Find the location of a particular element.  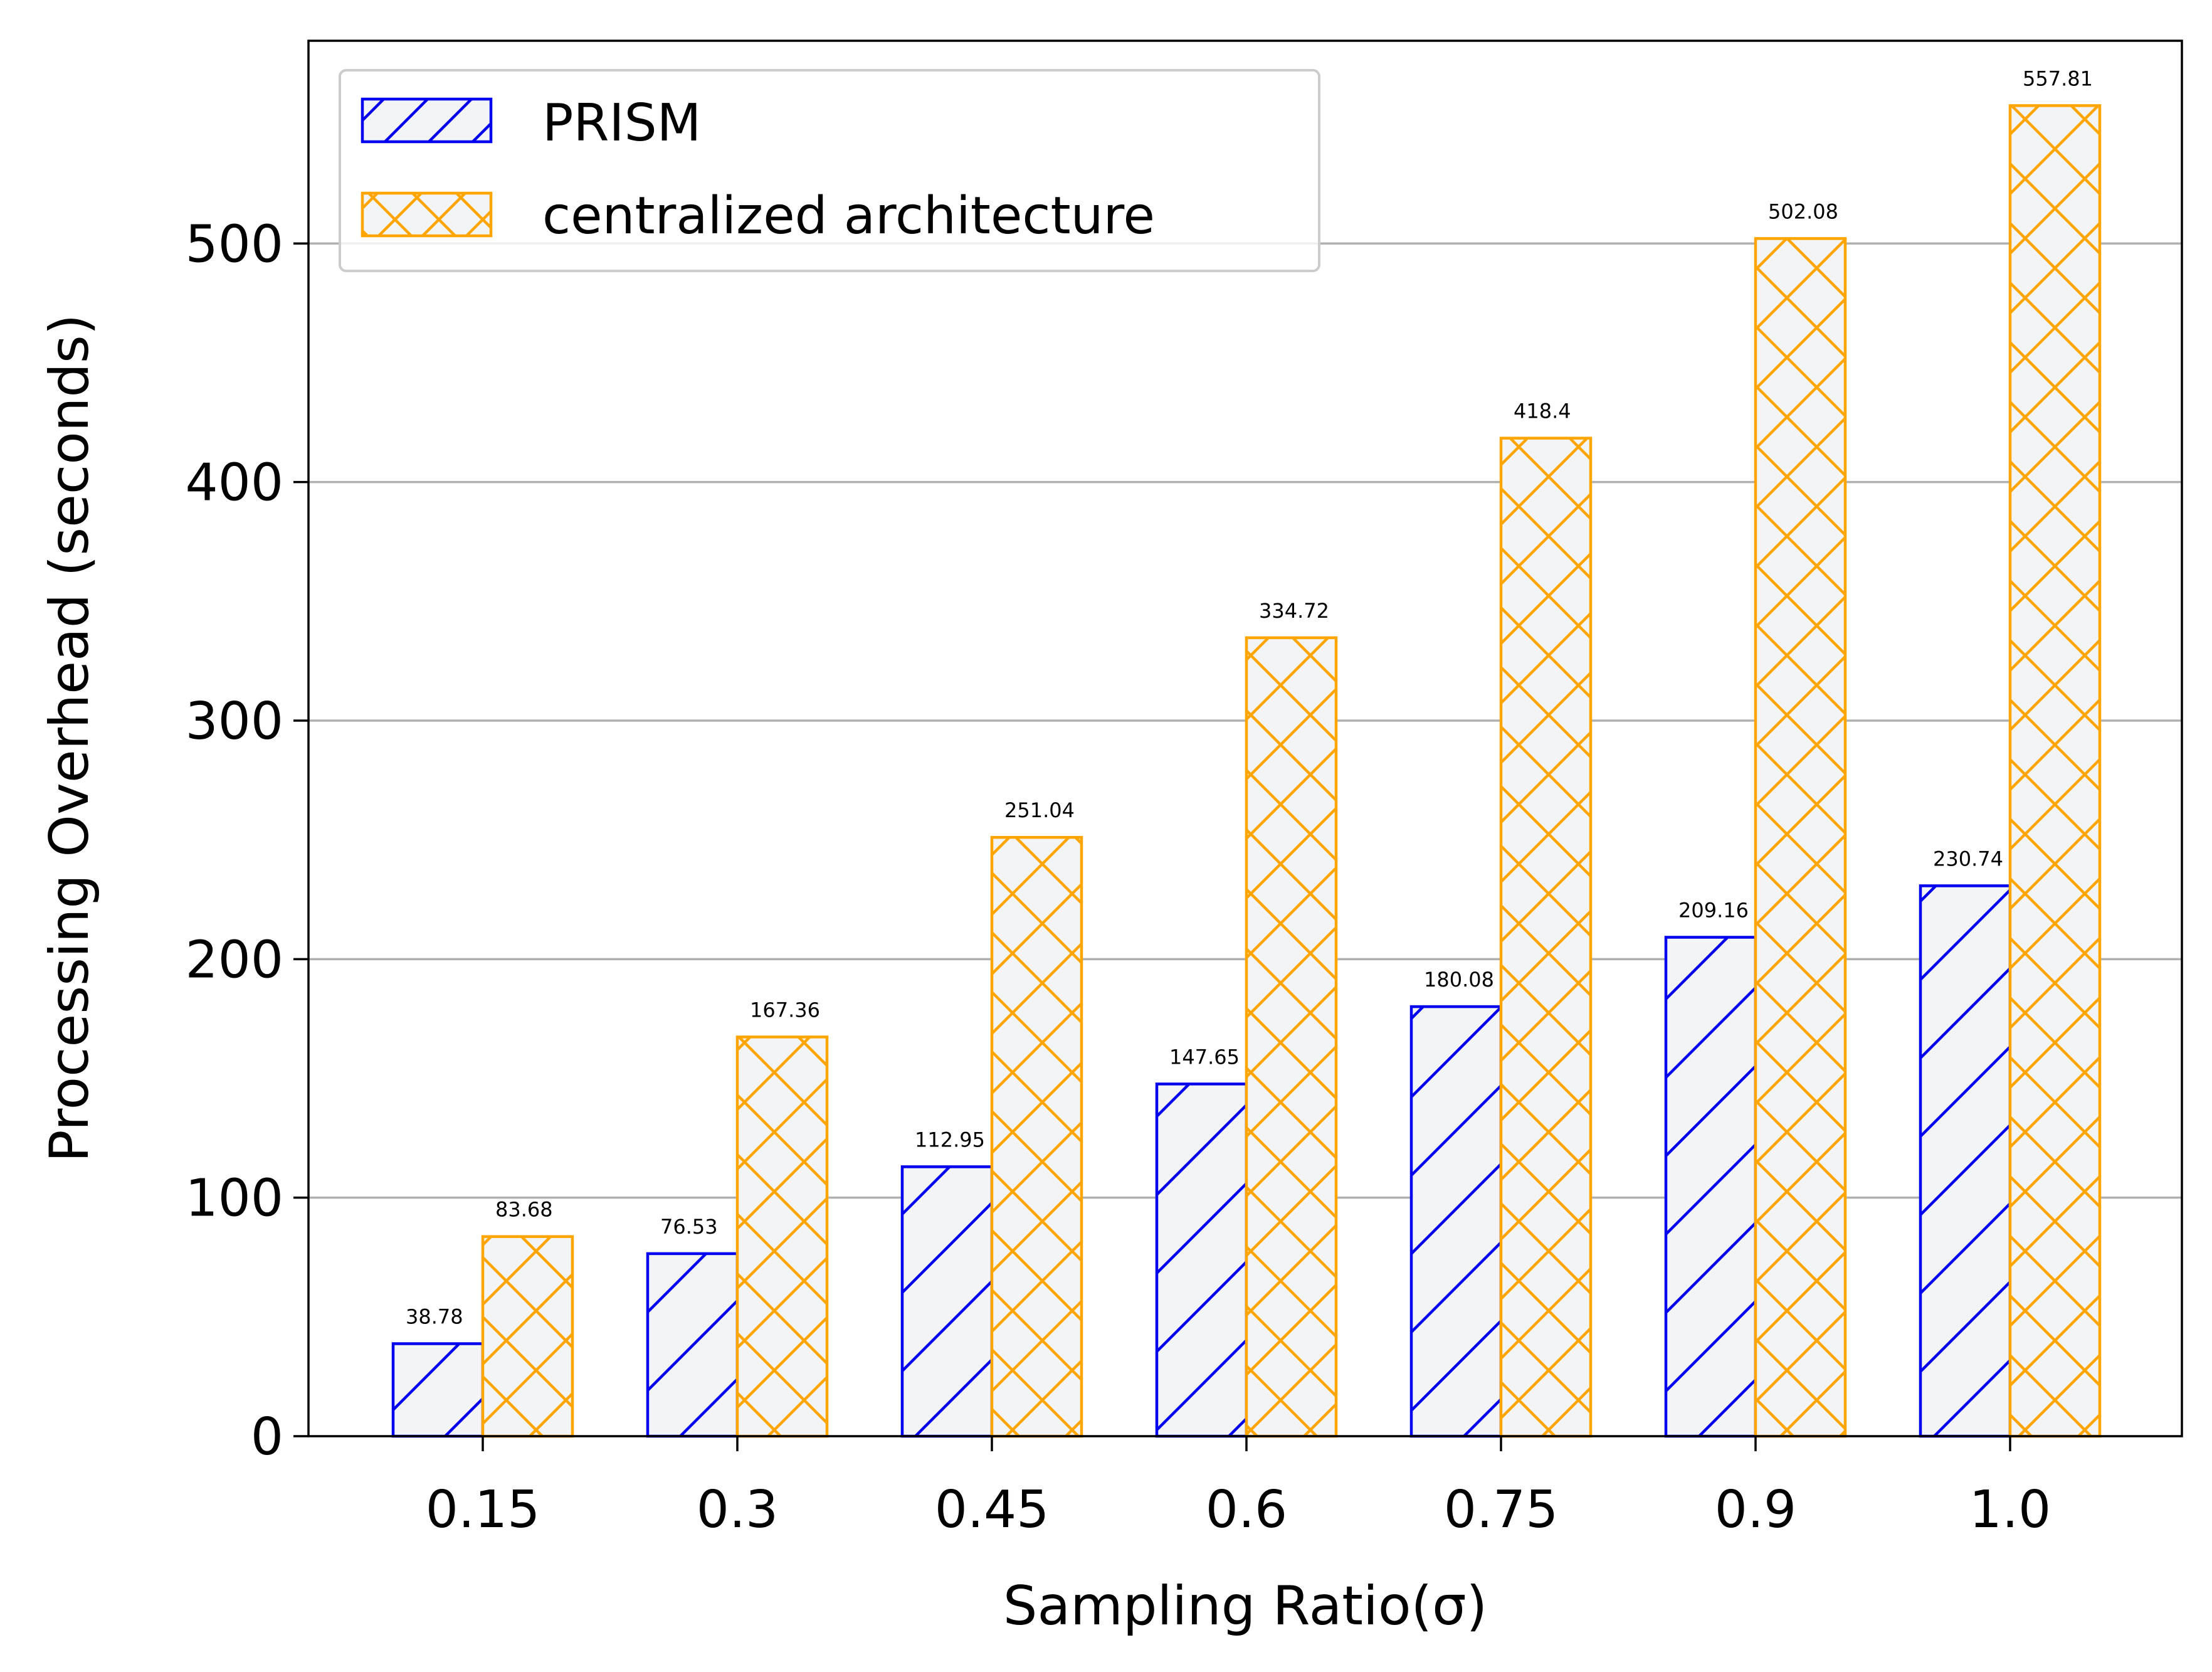

legend-box is located at coordinates (829, 171).